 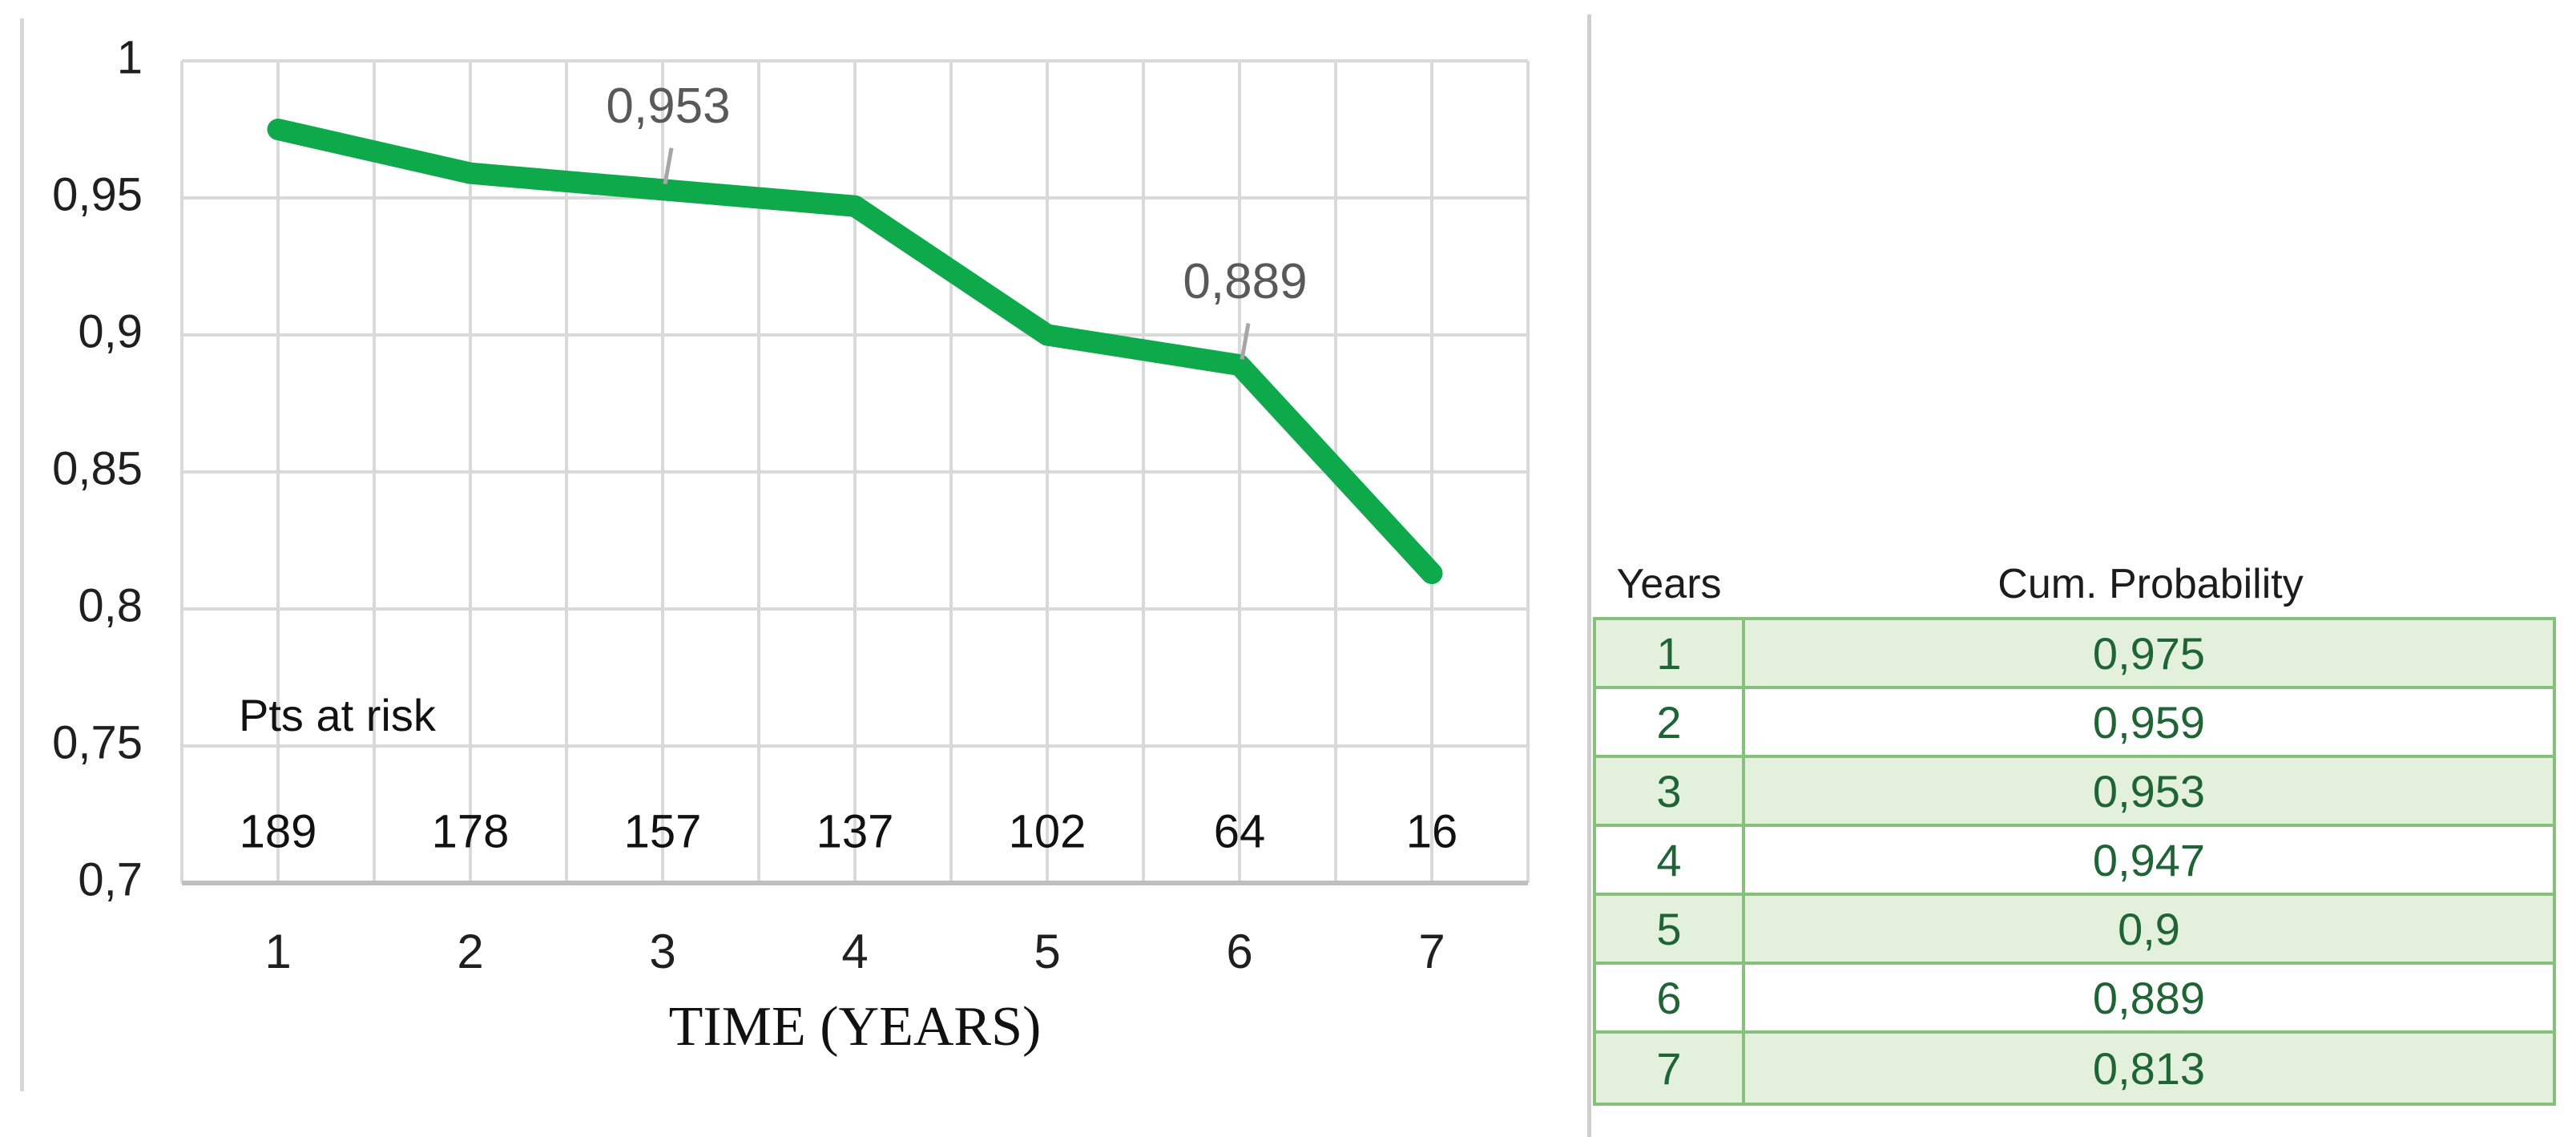 What do you see at coordinates (2151, 584) in the screenshot?
I see `table-header-cum-probability: Cum. Probability` at bounding box center [2151, 584].